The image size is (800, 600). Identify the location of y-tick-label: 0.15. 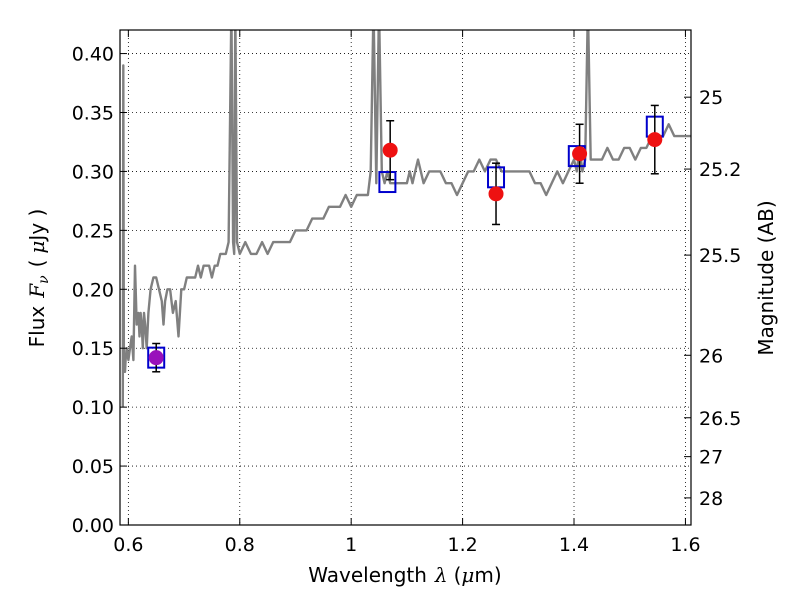
(93, 349).